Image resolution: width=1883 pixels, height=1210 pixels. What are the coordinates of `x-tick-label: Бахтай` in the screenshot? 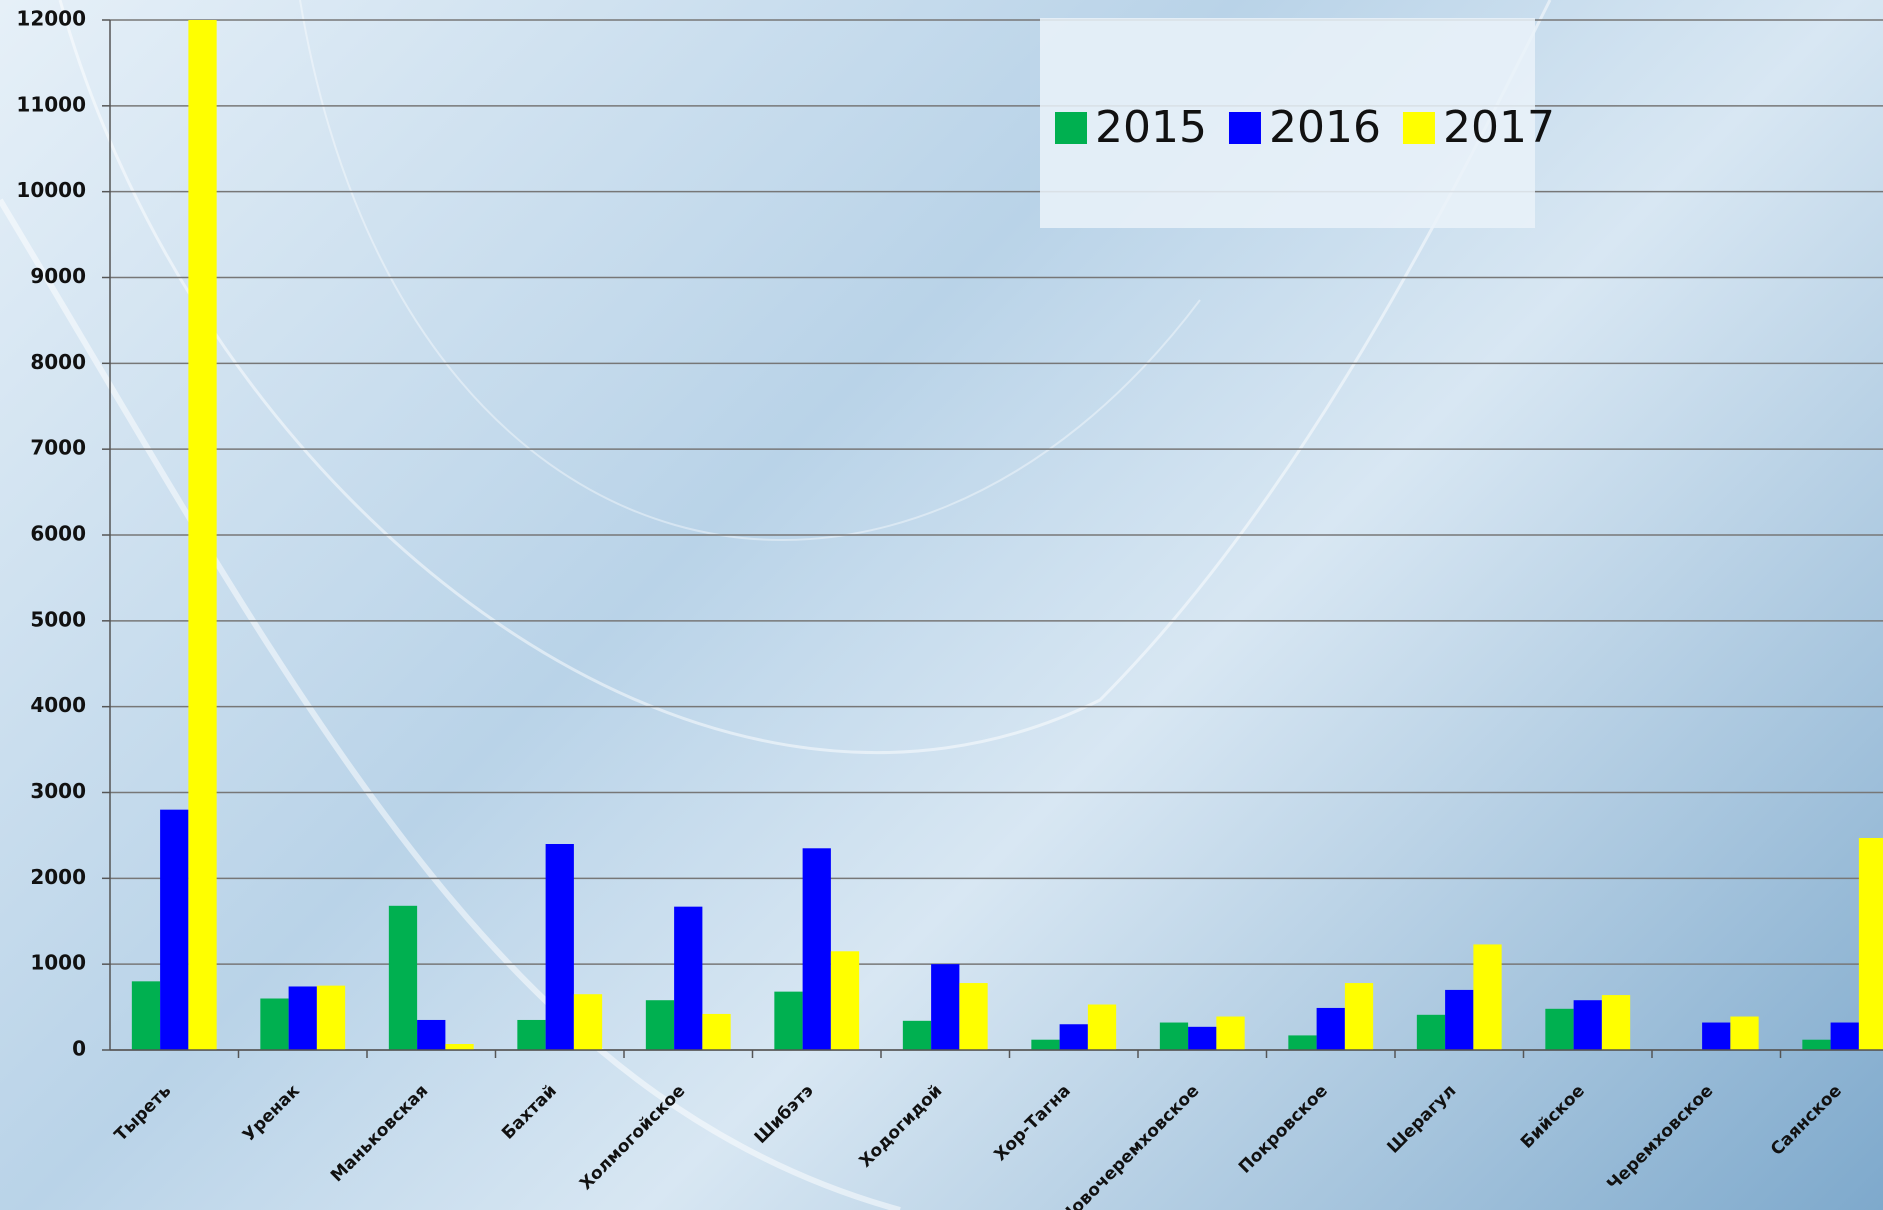 It's located at (529, 1112).